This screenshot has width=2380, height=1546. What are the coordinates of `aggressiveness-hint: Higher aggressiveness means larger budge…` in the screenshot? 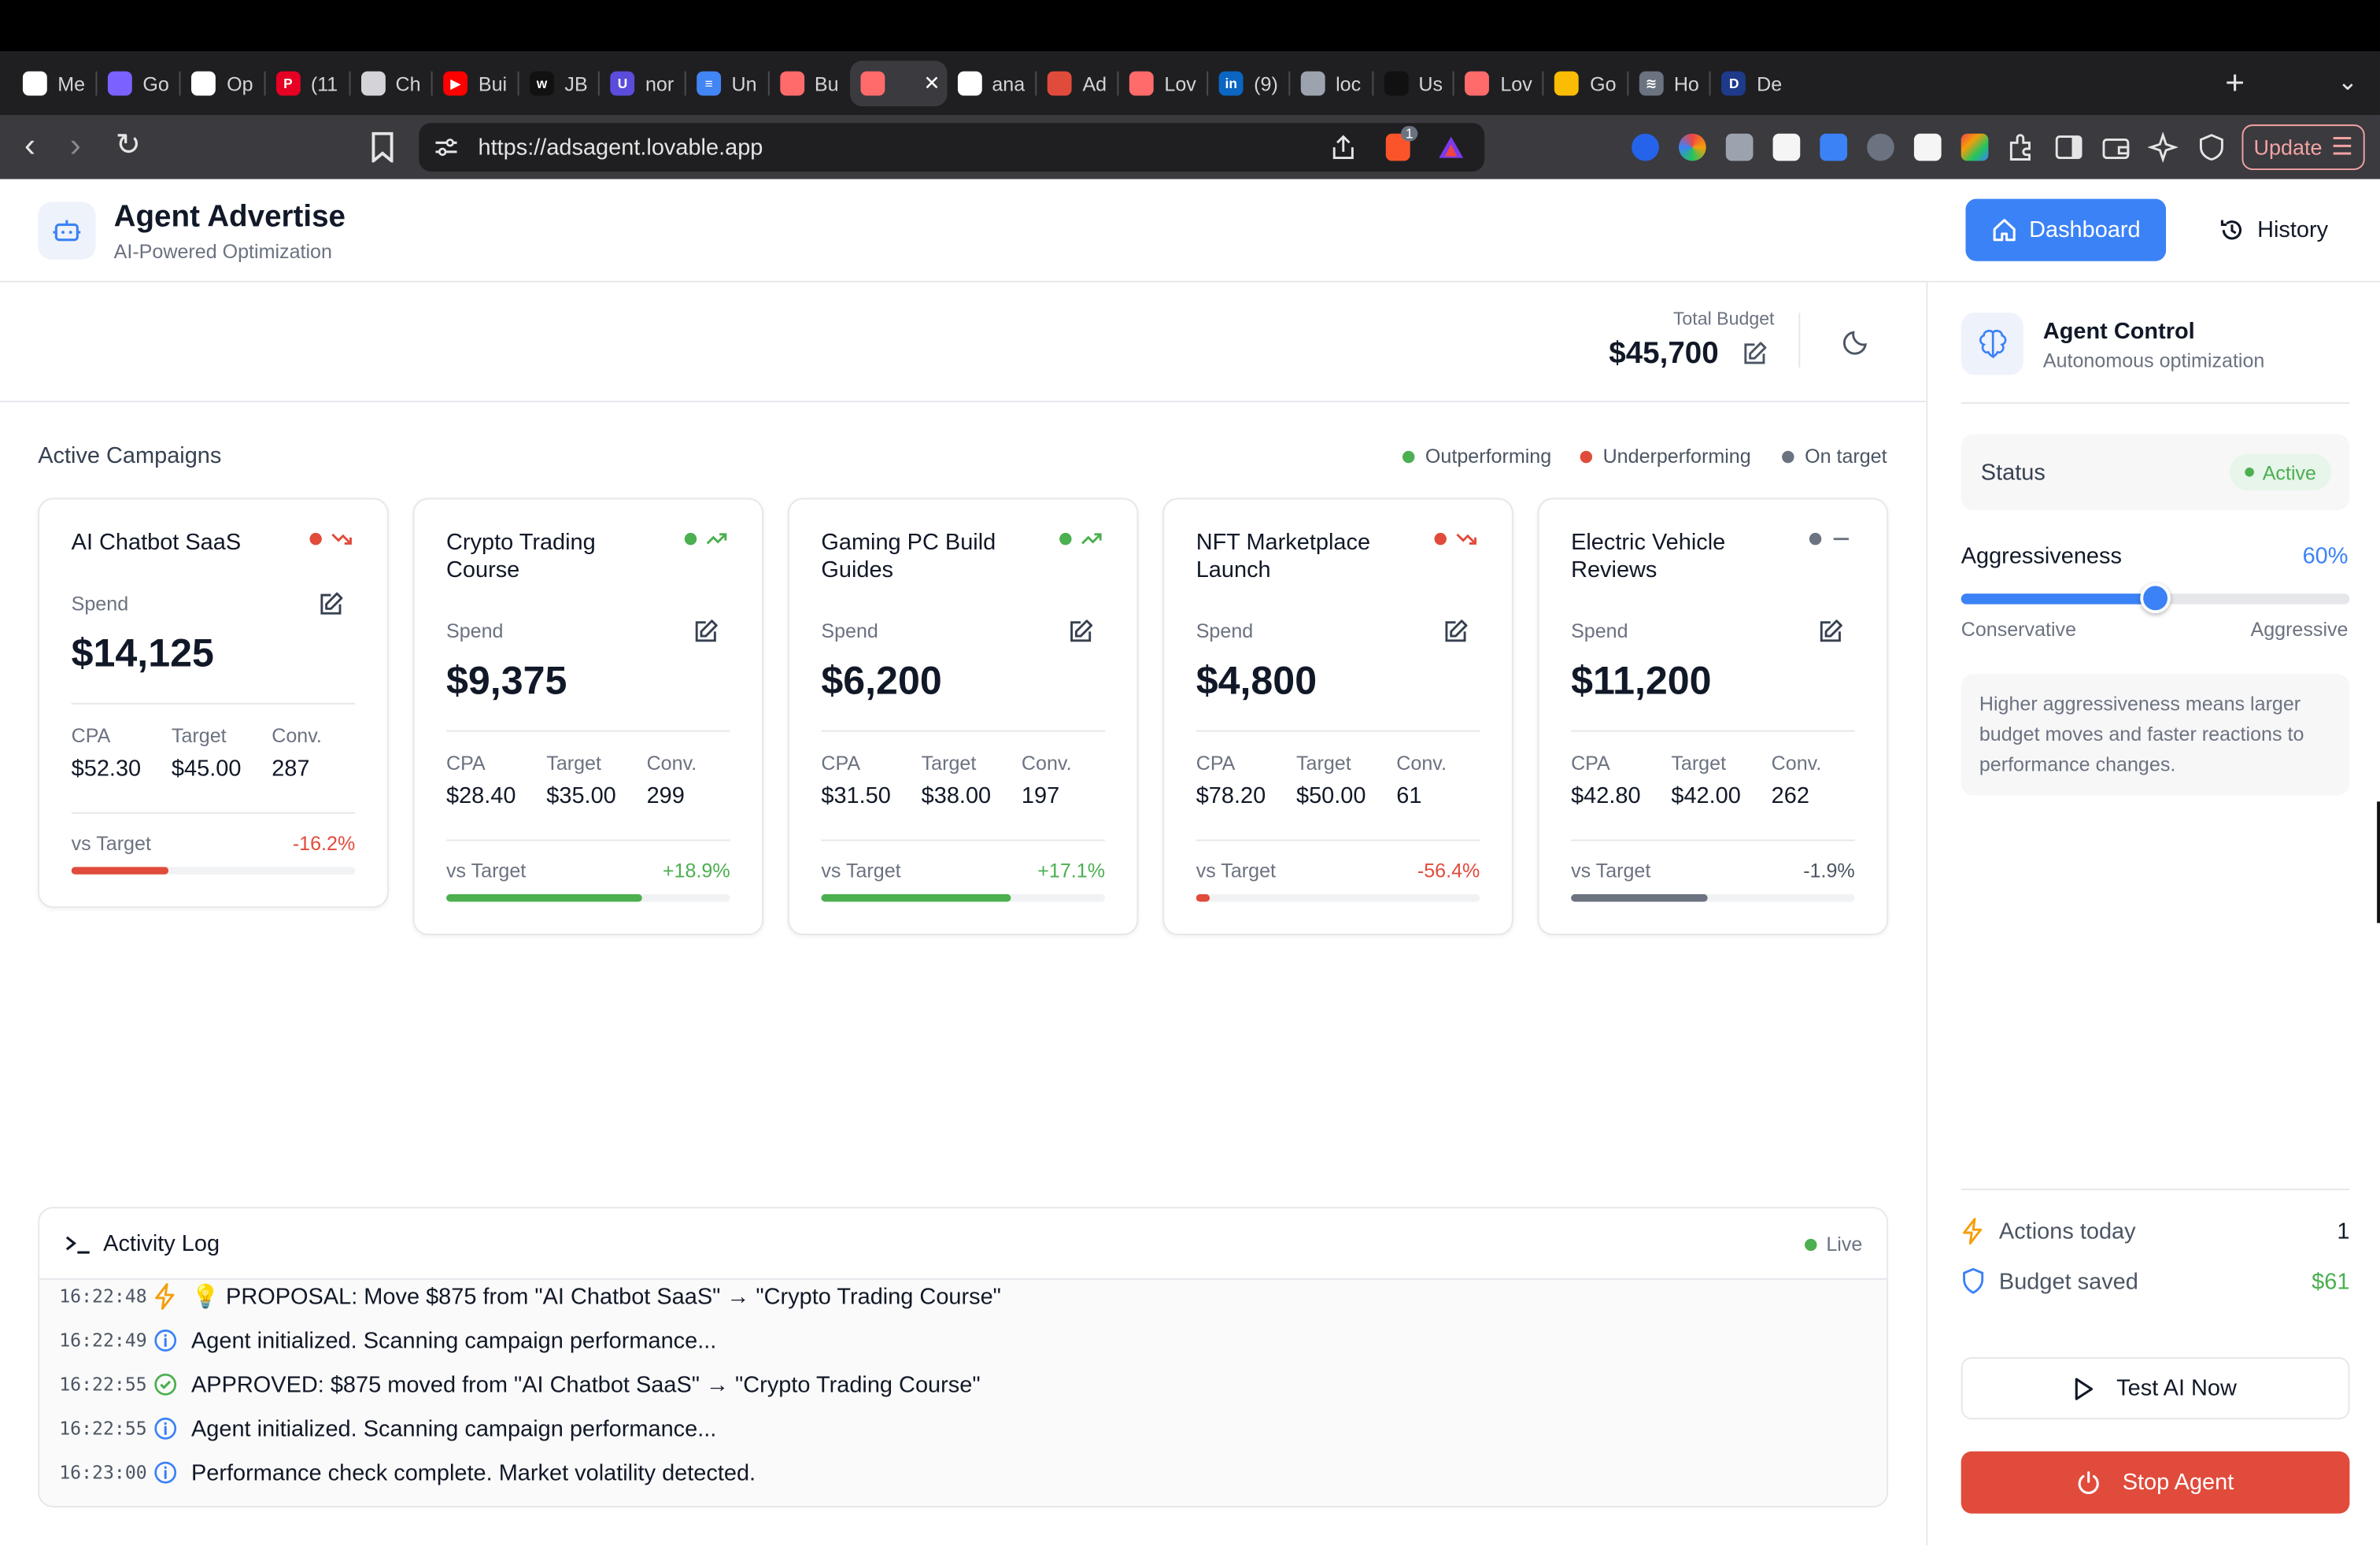 It's located at (2155, 735).